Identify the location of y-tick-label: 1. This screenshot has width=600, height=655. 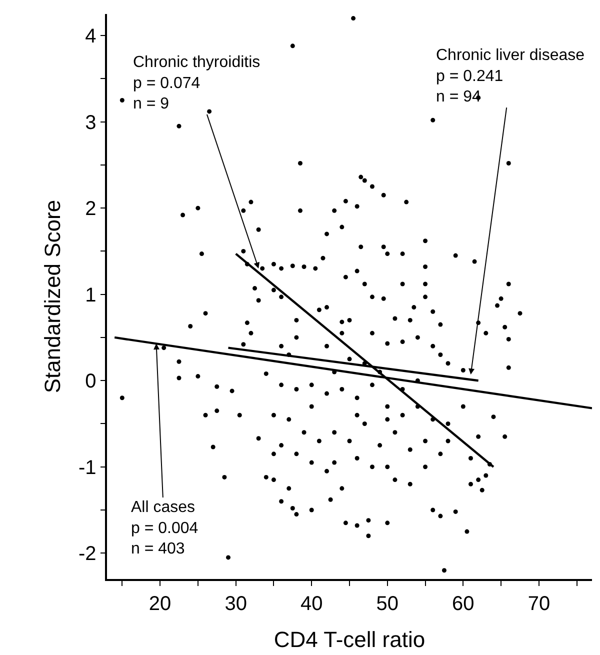
(90, 295).